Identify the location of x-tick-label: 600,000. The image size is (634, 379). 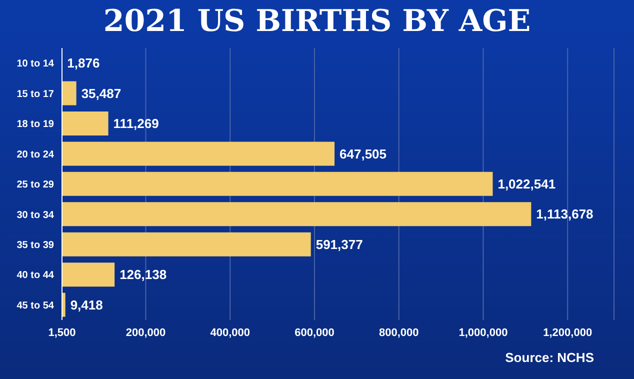
(314, 332).